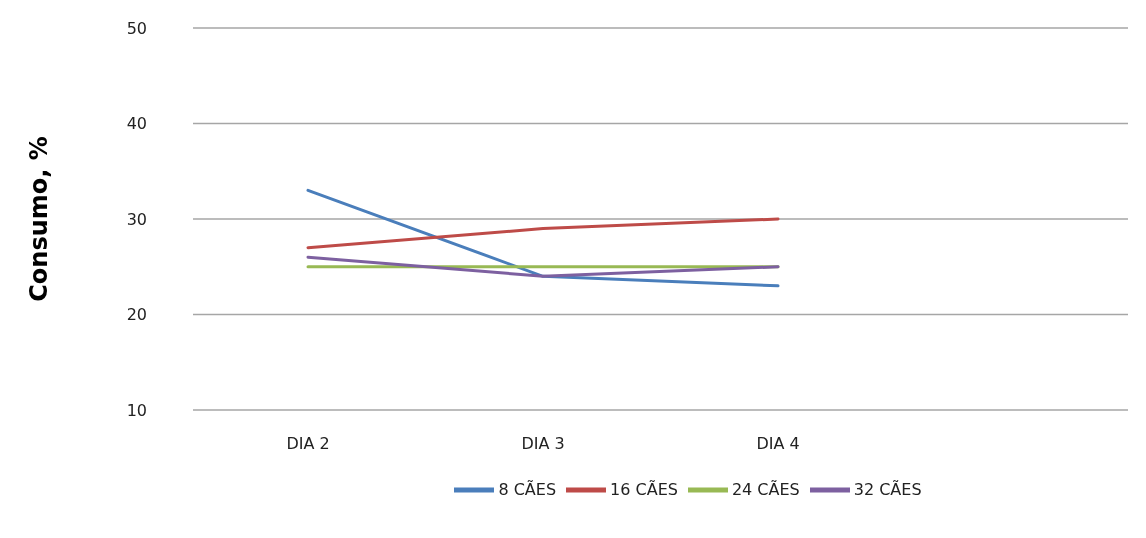  Describe the element at coordinates (765, 489) in the screenshot. I see `legend-label: 24 CÃES` at that location.